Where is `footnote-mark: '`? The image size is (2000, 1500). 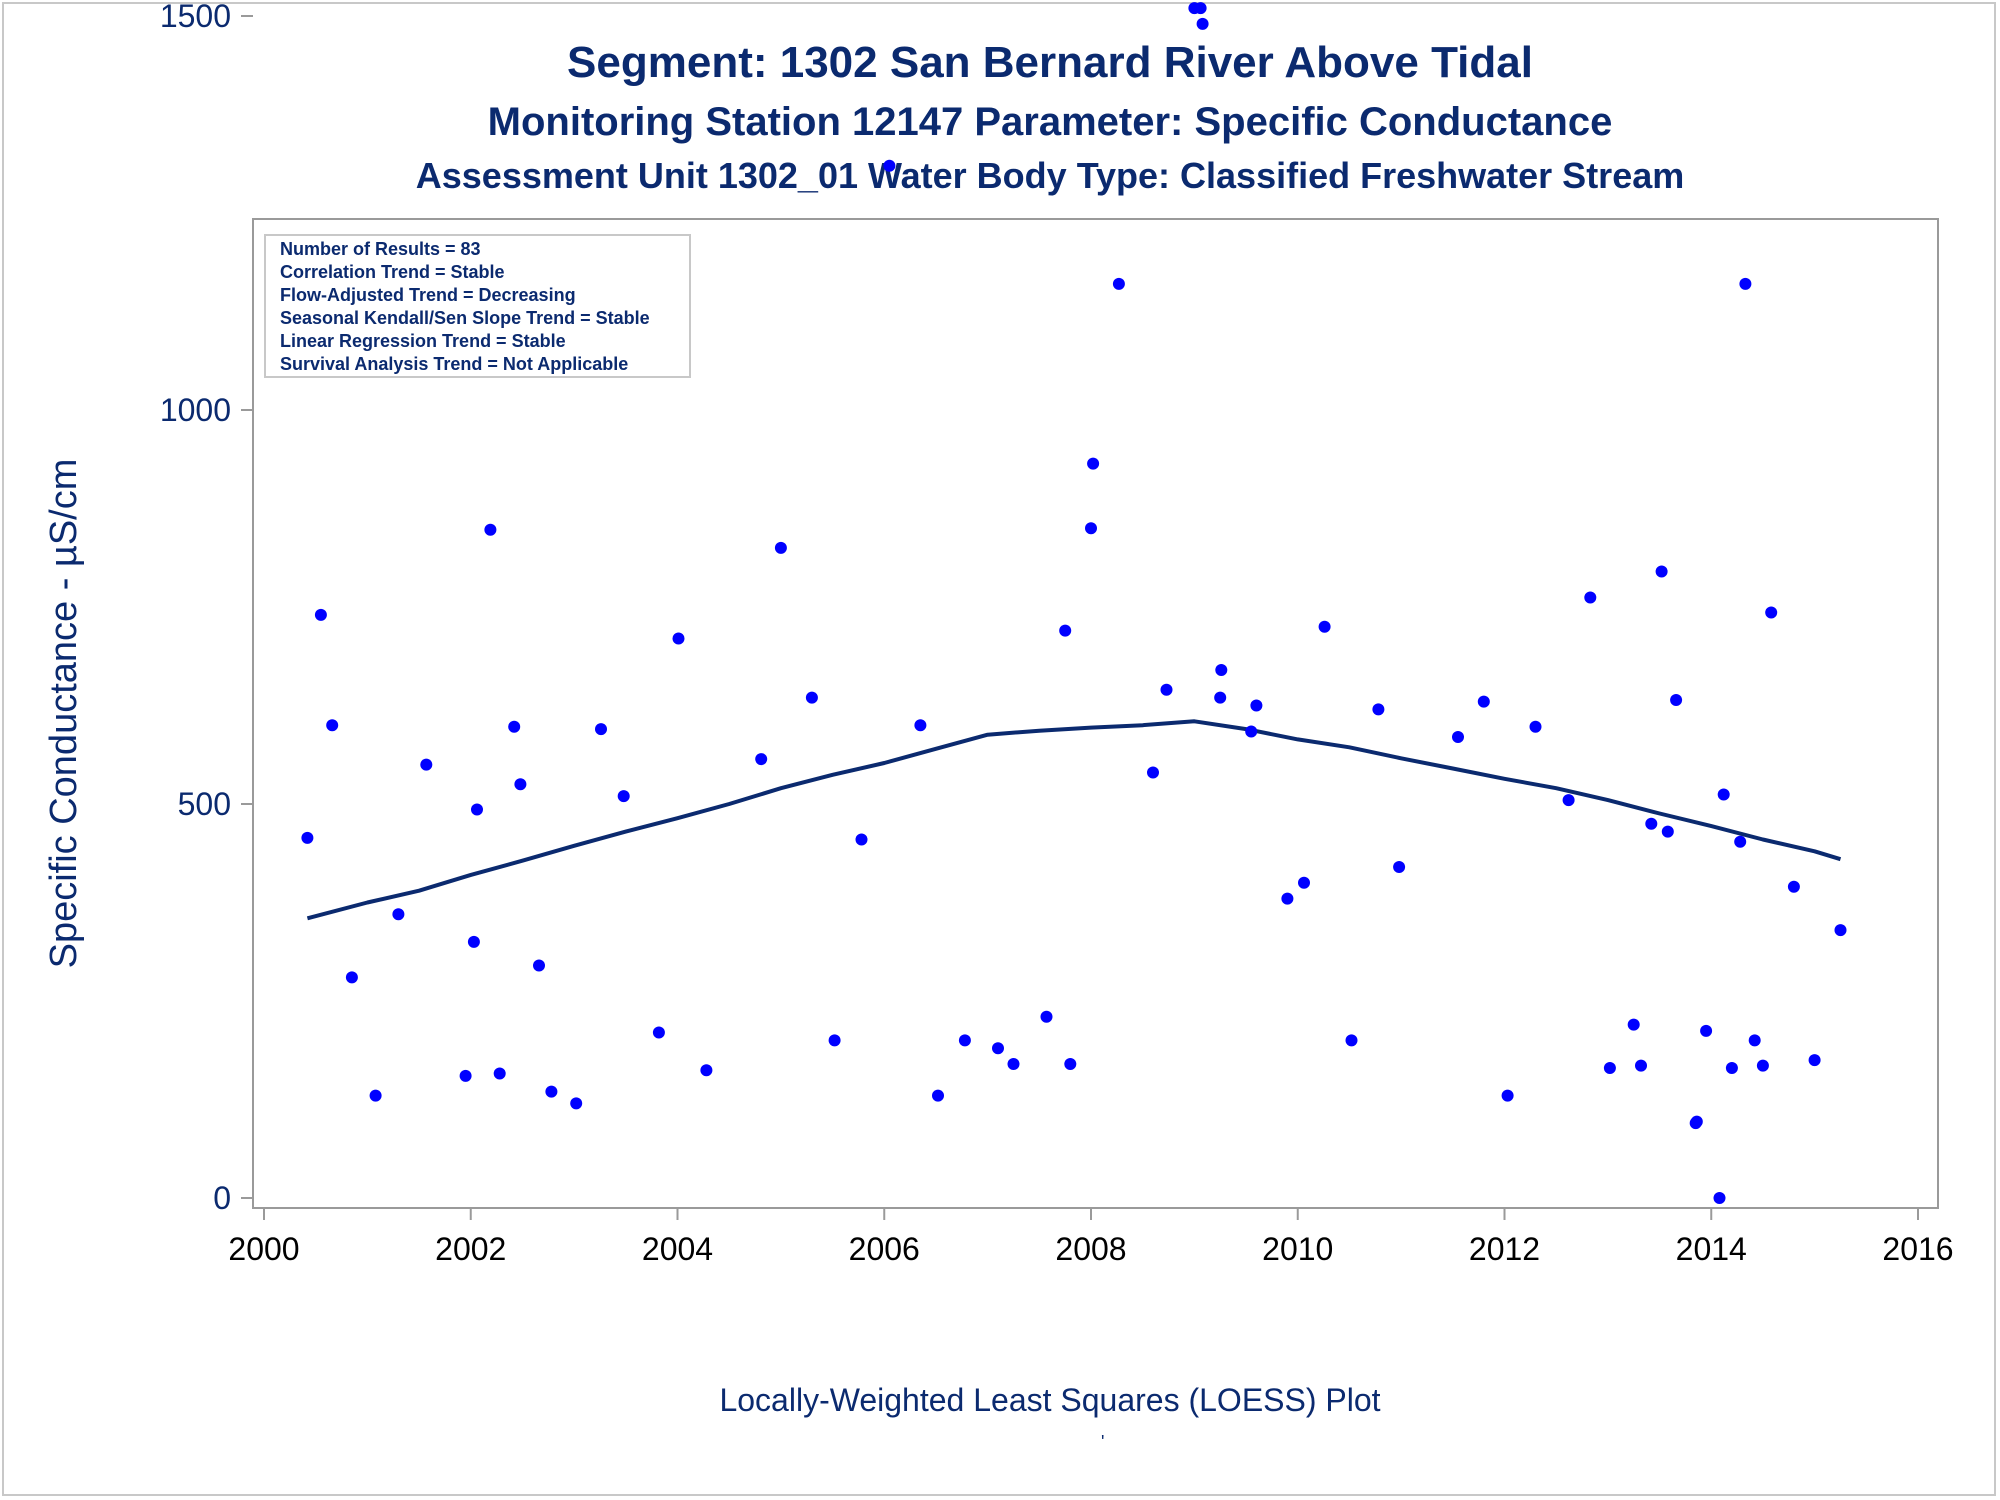
footnote-mark: ' is located at coordinates (1103, 1442).